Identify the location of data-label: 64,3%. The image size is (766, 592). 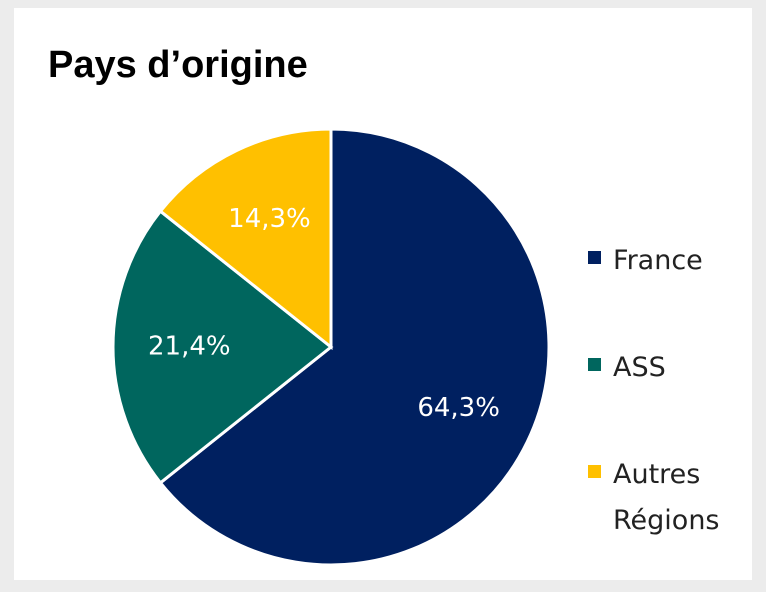
(458, 408).